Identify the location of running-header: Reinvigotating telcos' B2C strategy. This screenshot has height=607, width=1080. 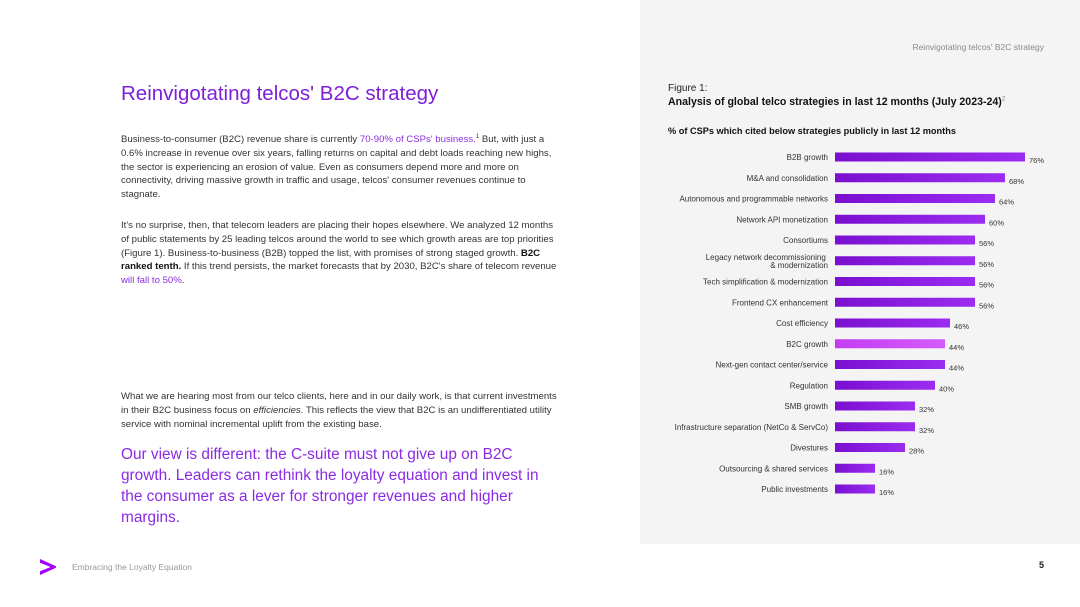
(978, 47).